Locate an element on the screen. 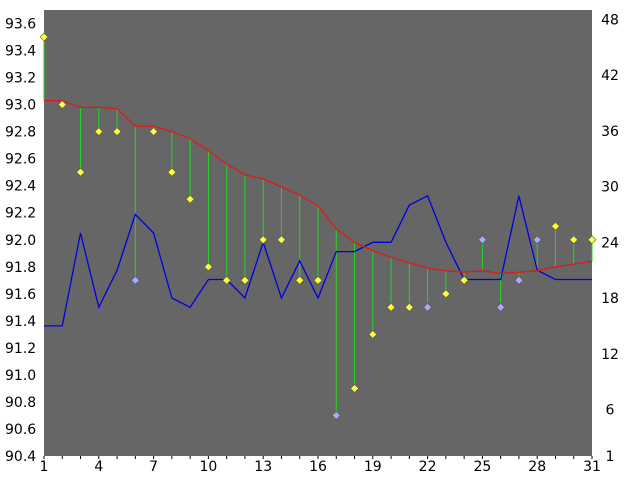  y-tick-label: 90.4 is located at coordinates (20, 457).